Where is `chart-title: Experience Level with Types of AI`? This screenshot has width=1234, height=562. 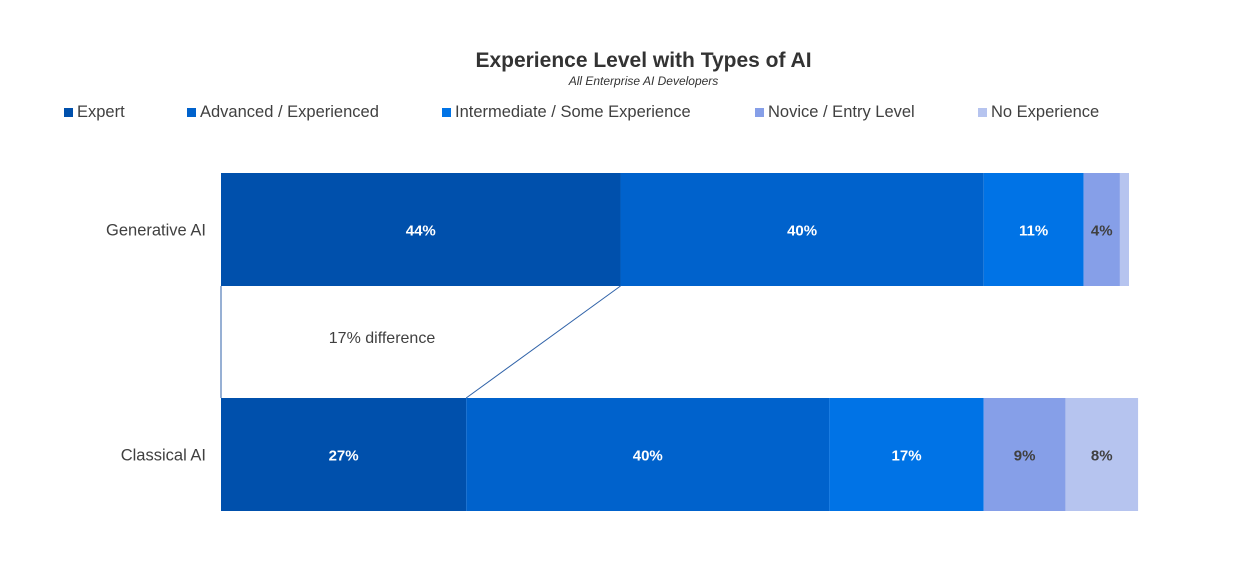
chart-title: Experience Level with Types of AI is located at coordinates (643, 60).